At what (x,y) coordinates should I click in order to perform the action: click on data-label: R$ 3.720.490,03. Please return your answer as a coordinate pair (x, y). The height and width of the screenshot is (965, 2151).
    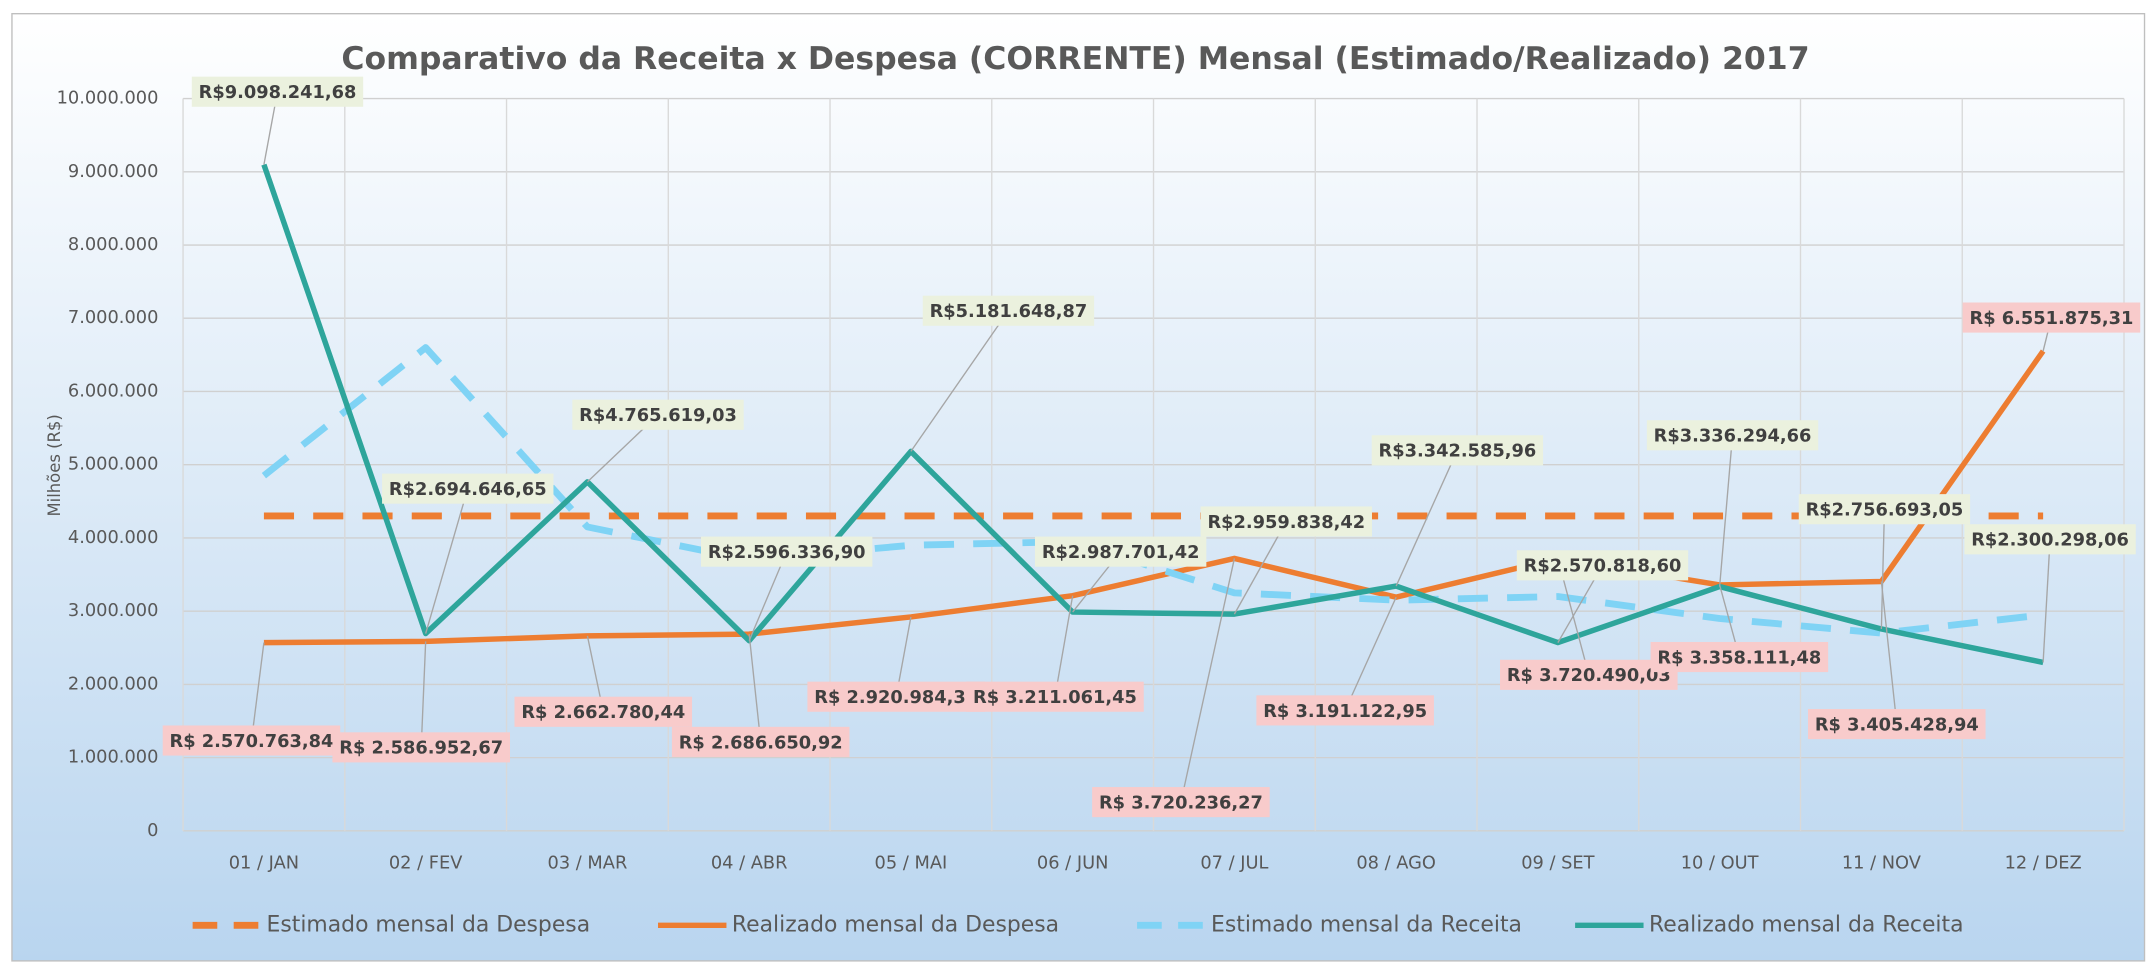
    Looking at the image, I should click on (1589, 675).